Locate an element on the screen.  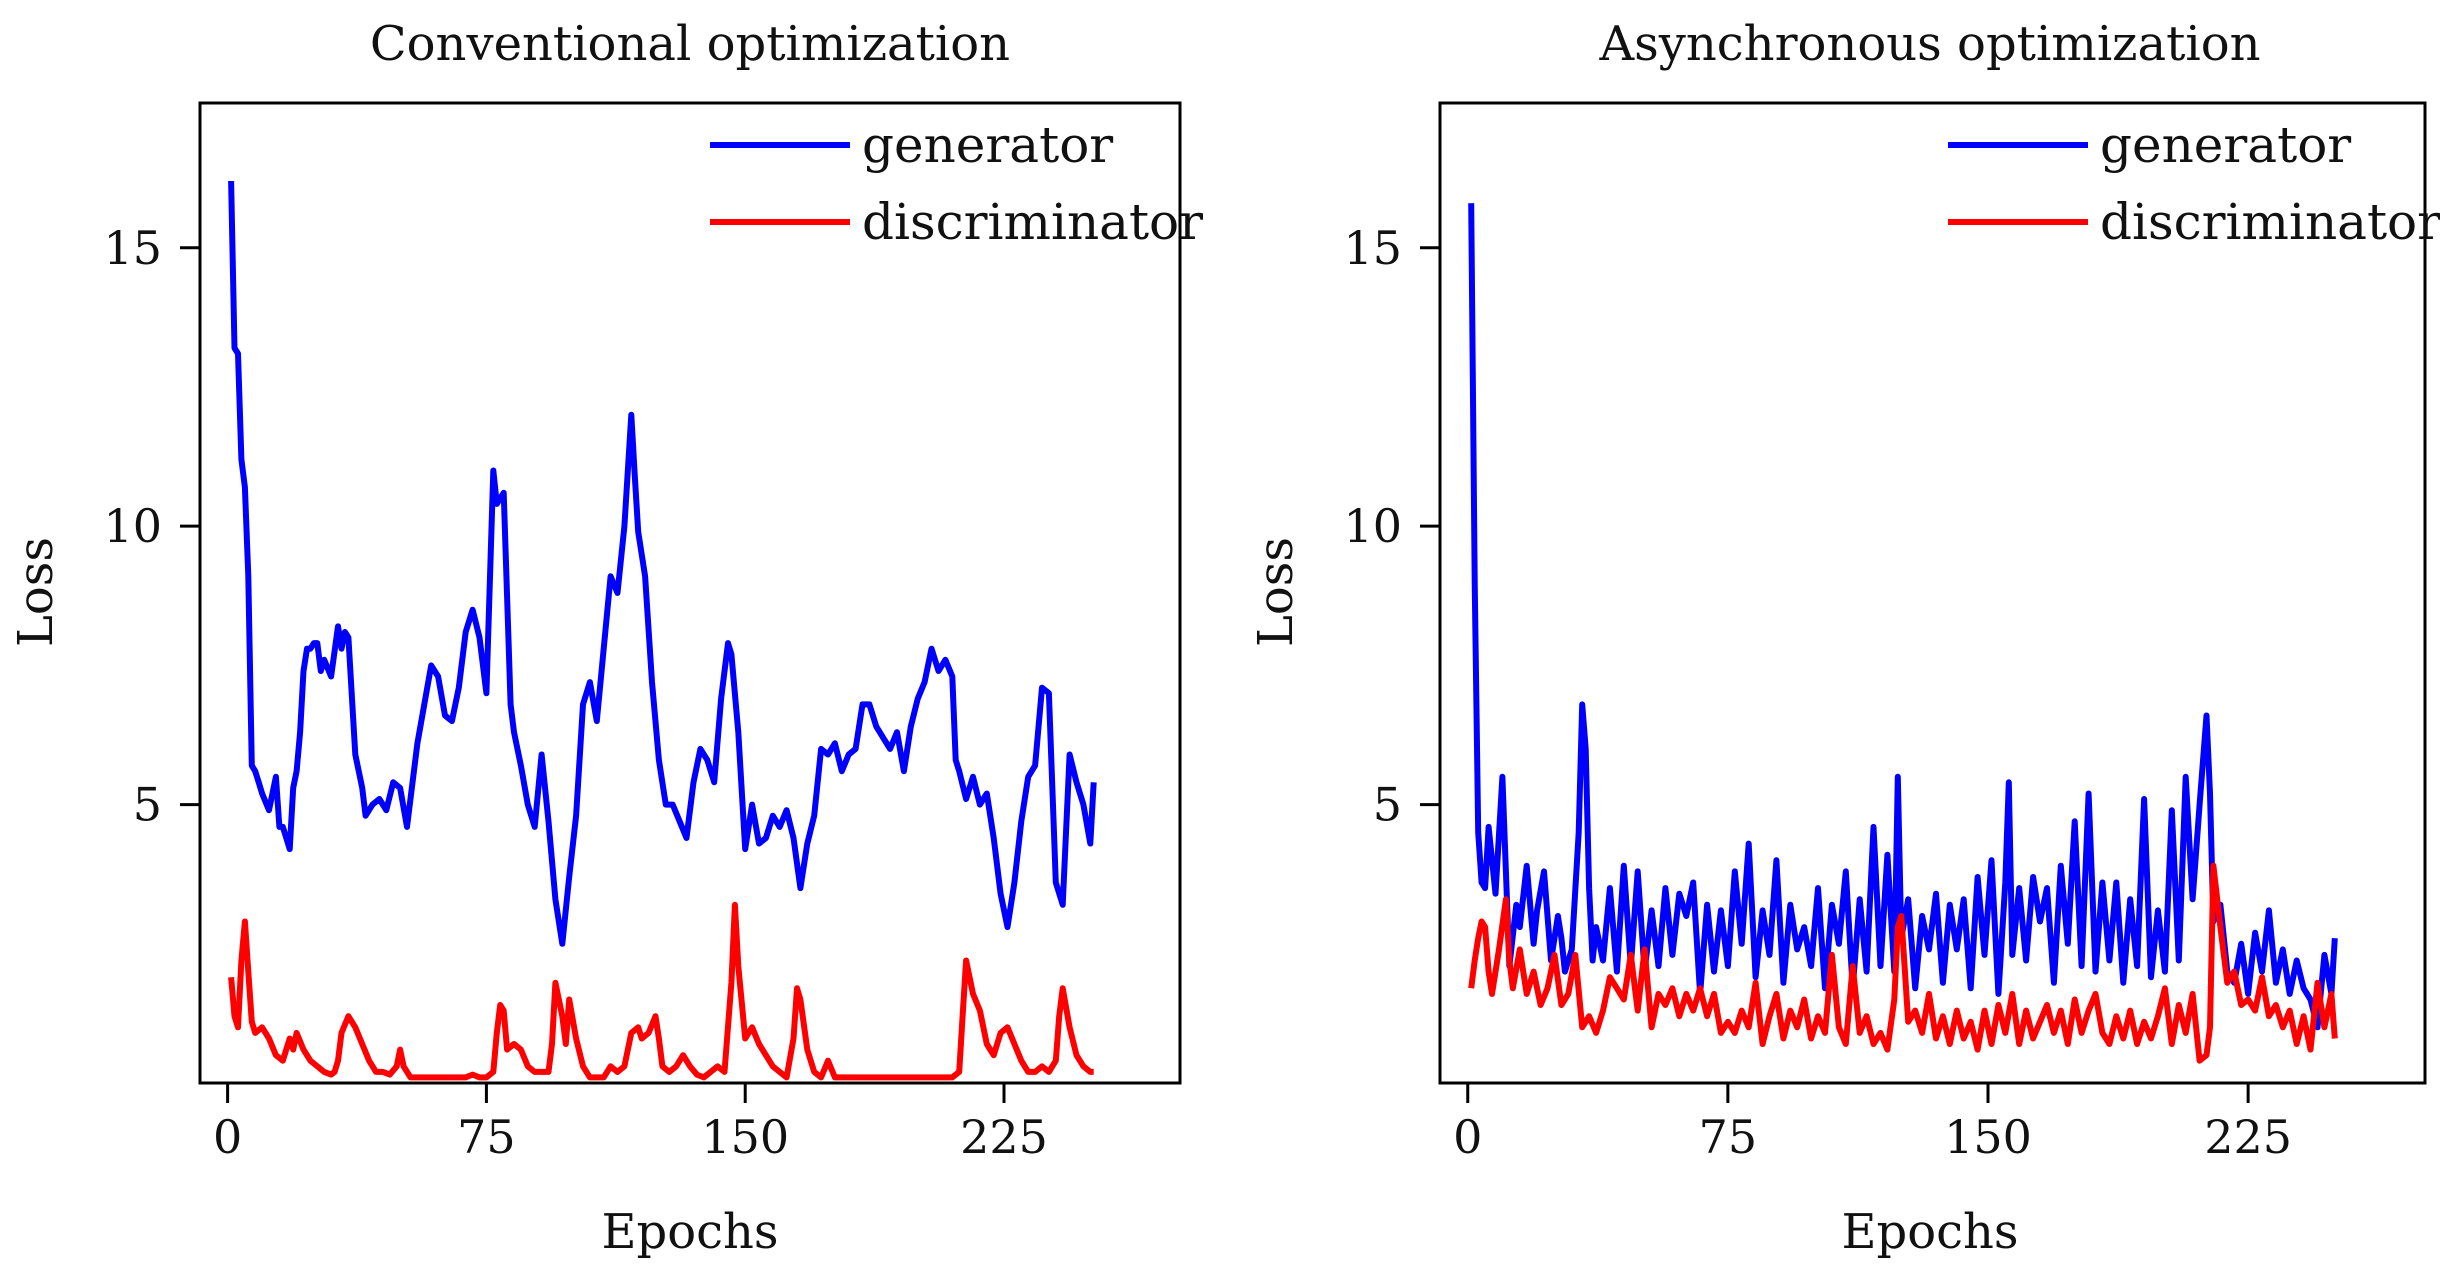
chart-title: Conventional optimization is located at coordinates (690, 44).